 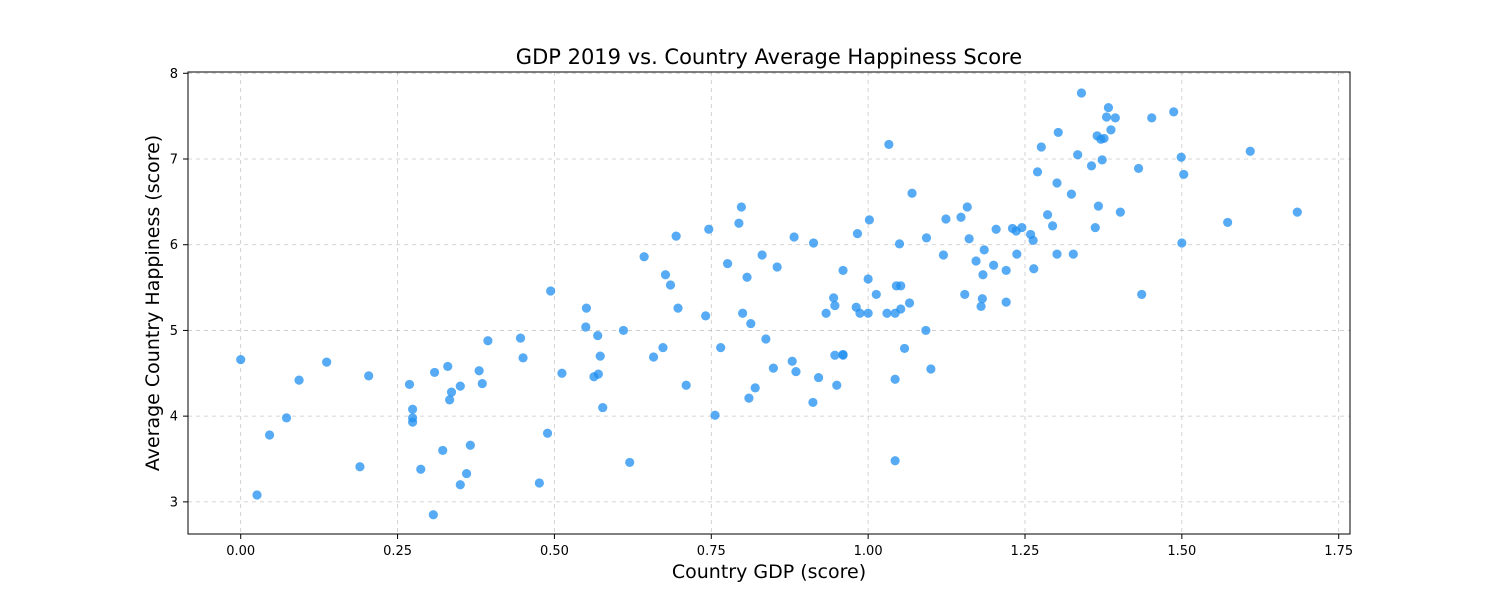 What do you see at coordinates (1181, 551) in the screenshot?
I see `x-tick-label: 1.50` at bounding box center [1181, 551].